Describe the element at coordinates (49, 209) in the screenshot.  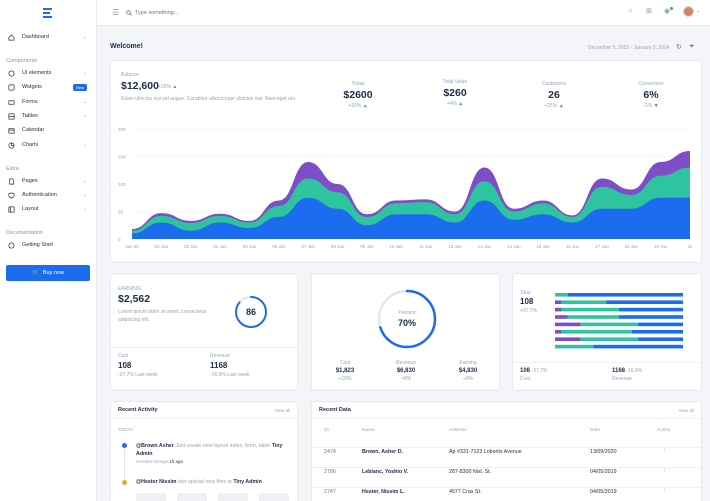
I see `sidebar-item-layout: Layout ⌄` at that location.